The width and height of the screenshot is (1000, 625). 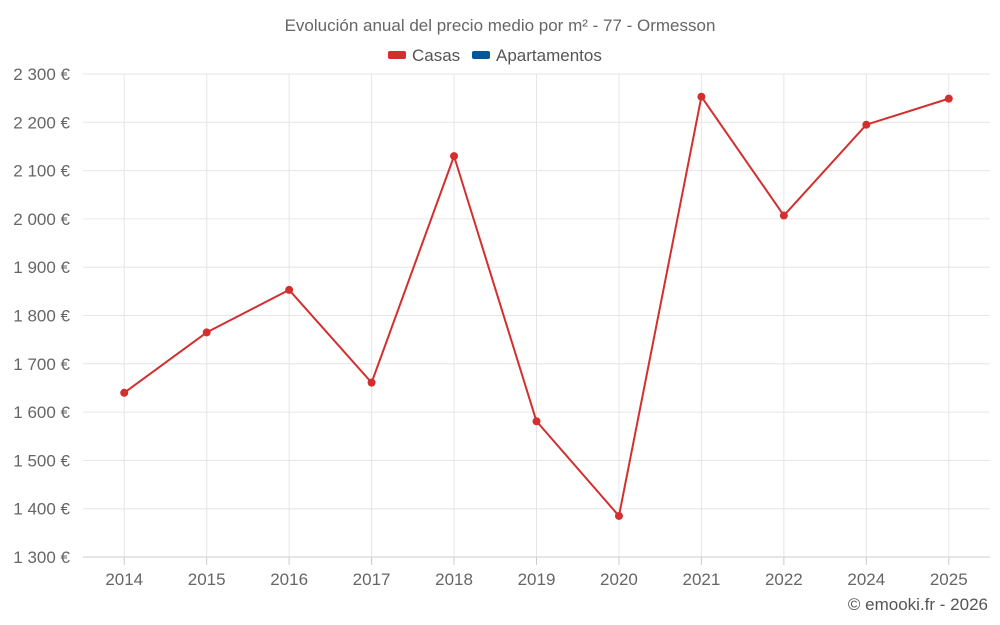 I want to click on y-tick-label: 2 000 €, so click(x=41, y=219).